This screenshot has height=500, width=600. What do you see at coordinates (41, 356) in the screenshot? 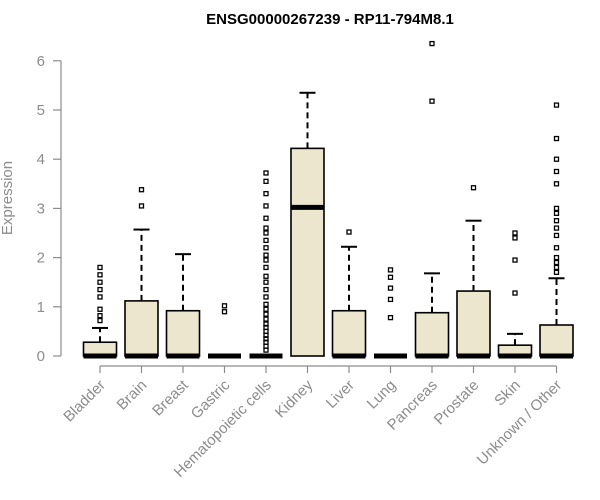
I see `y-tick-label: 0` at bounding box center [41, 356].